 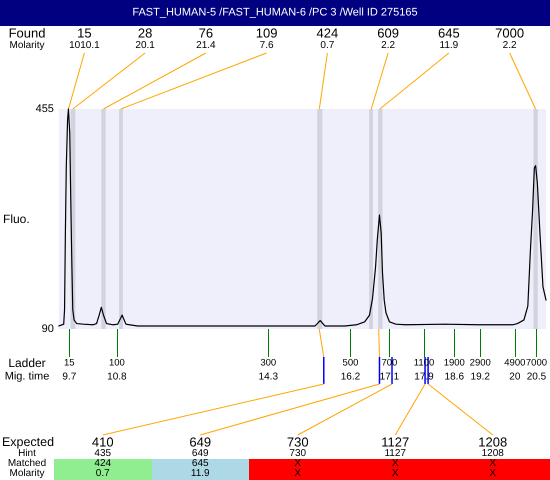 What do you see at coordinates (27, 363) in the screenshot?
I see `text: Ladder` at bounding box center [27, 363].